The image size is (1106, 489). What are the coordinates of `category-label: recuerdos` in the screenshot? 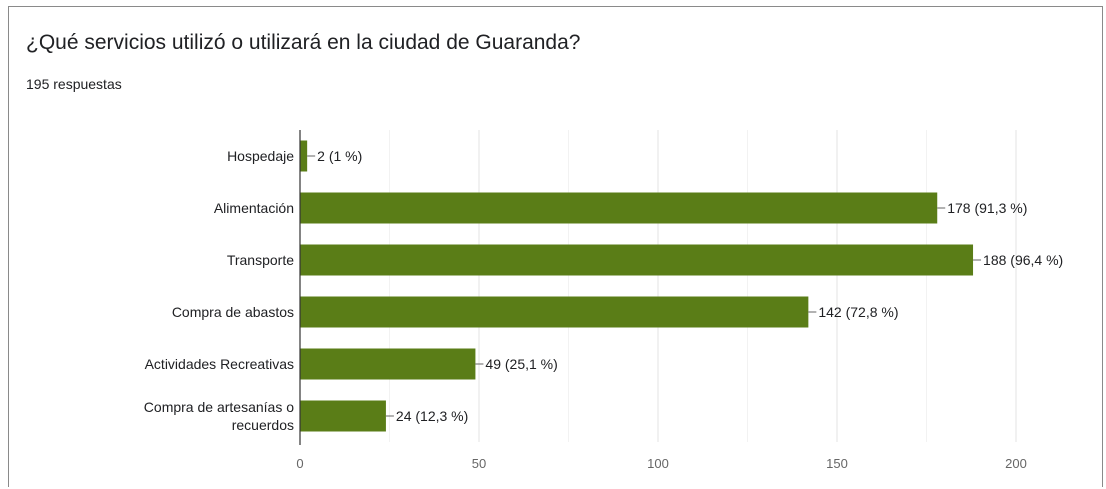 It's located at (263, 425).